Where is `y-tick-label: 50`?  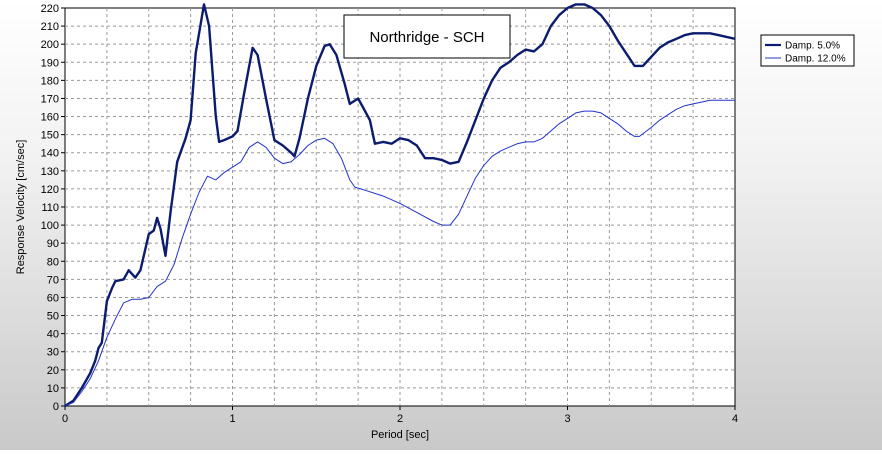
y-tick-label: 50 is located at coordinates (53, 317).